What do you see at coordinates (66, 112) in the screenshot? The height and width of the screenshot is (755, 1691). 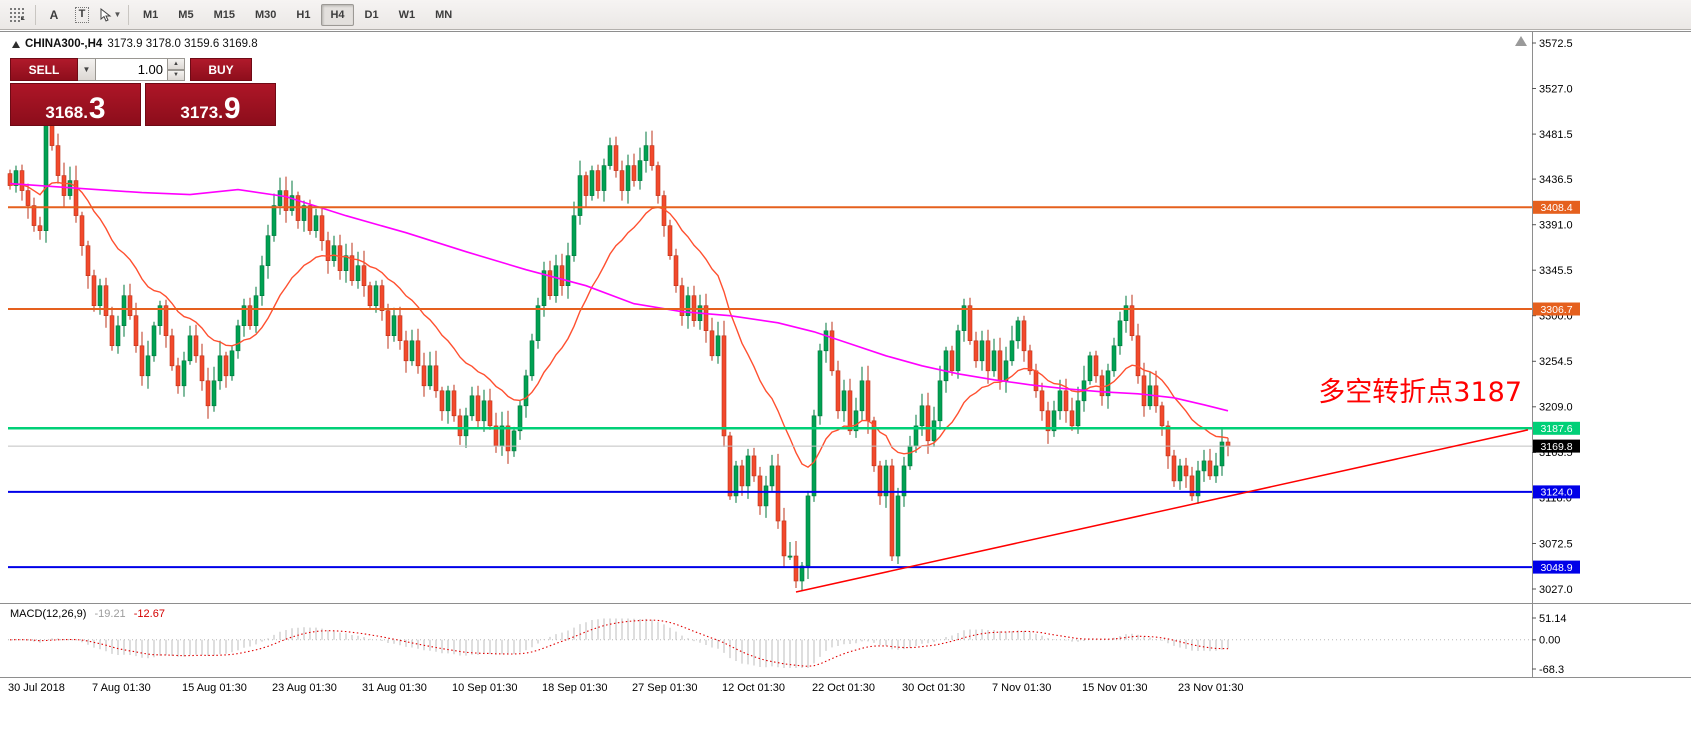 I see `sell-price-base: 3168.` at bounding box center [66, 112].